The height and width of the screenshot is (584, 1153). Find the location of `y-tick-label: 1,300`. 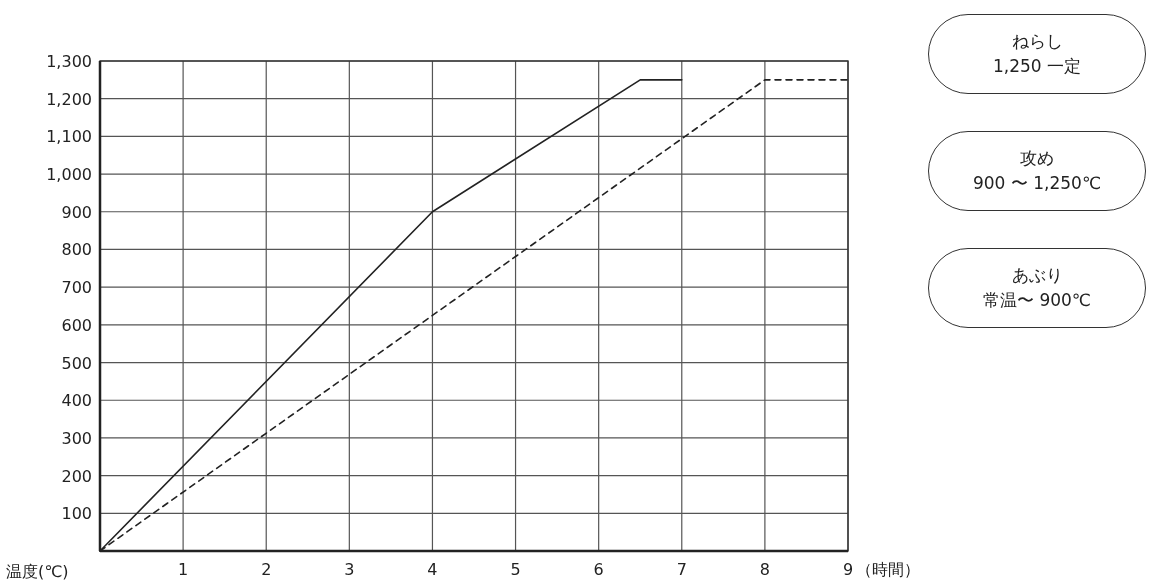

y-tick-label: 1,300 is located at coordinates (69, 61).